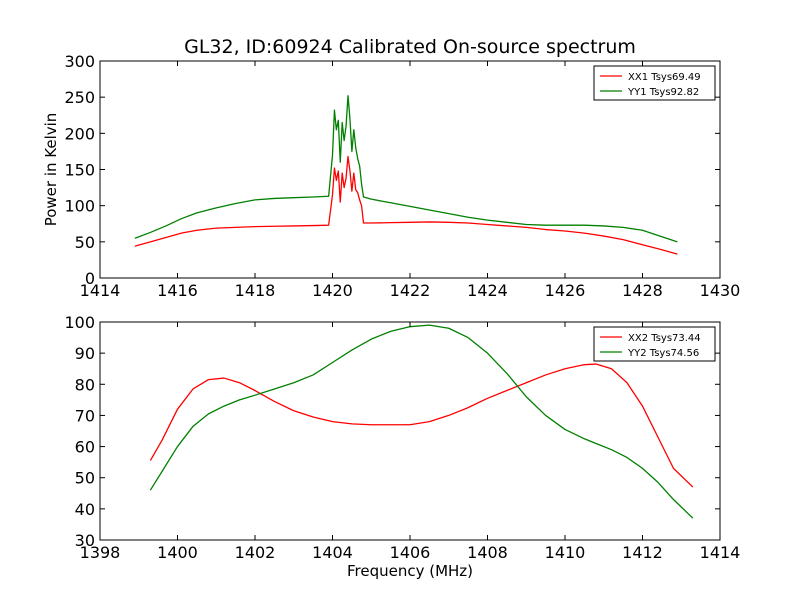  Describe the element at coordinates (85, 384) in the screenshot. I see `y-tick-label: 80` at that location.